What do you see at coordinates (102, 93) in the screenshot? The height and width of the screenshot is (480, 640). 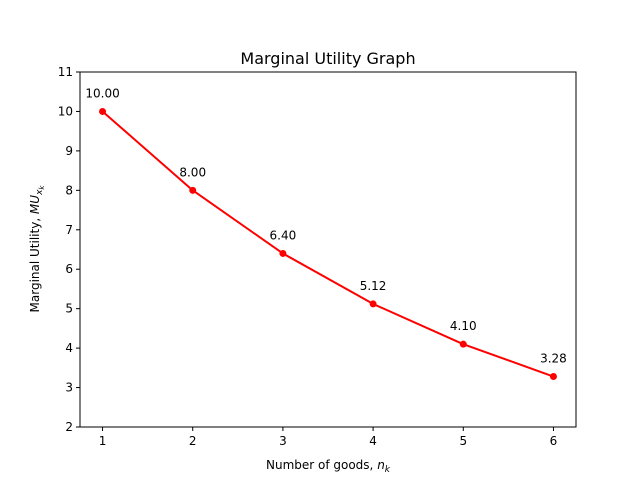 I see `data-label: 10.00` at bounding box center [102, 93].